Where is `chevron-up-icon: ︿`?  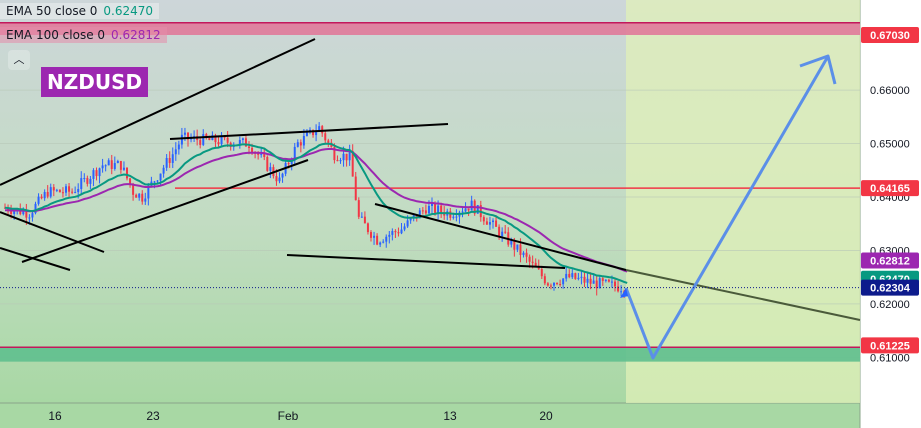 chevron-up-icon: ︿ is located at coordinates (19, 60).